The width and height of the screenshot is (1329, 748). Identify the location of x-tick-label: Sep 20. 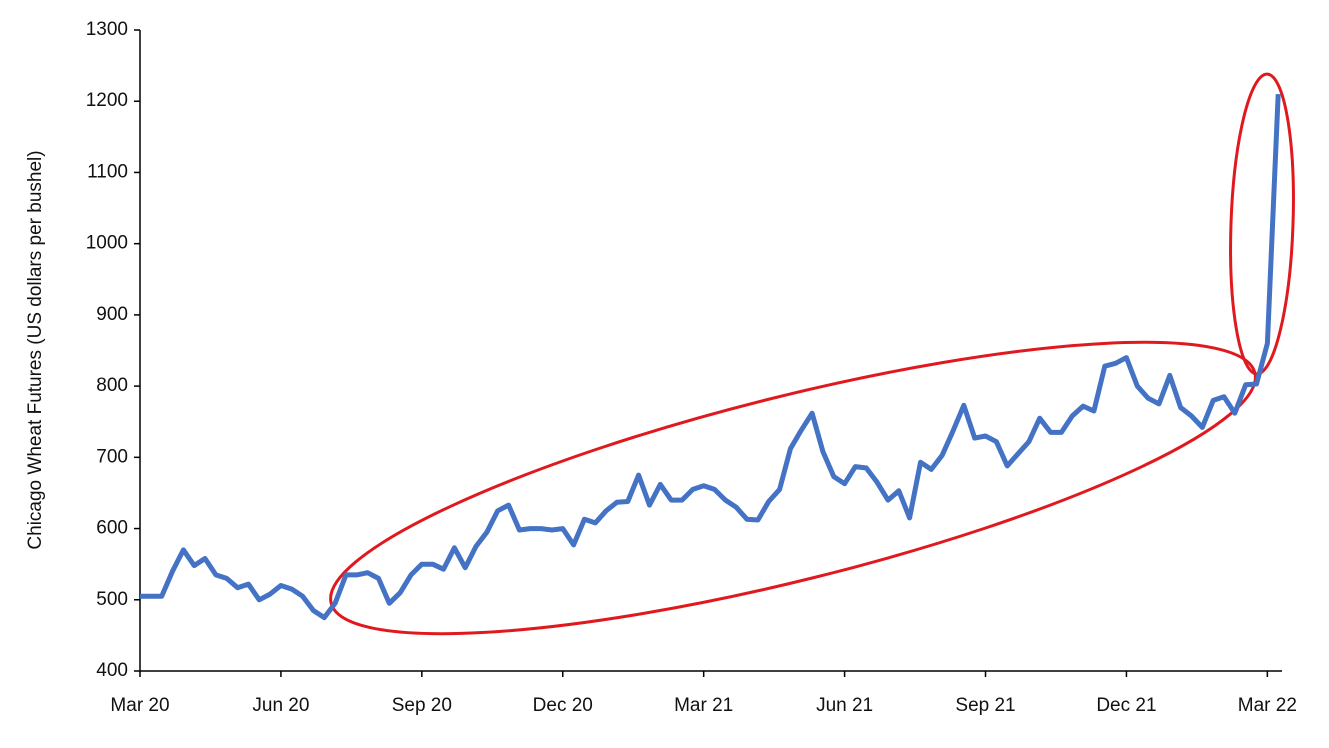
(422, 705).